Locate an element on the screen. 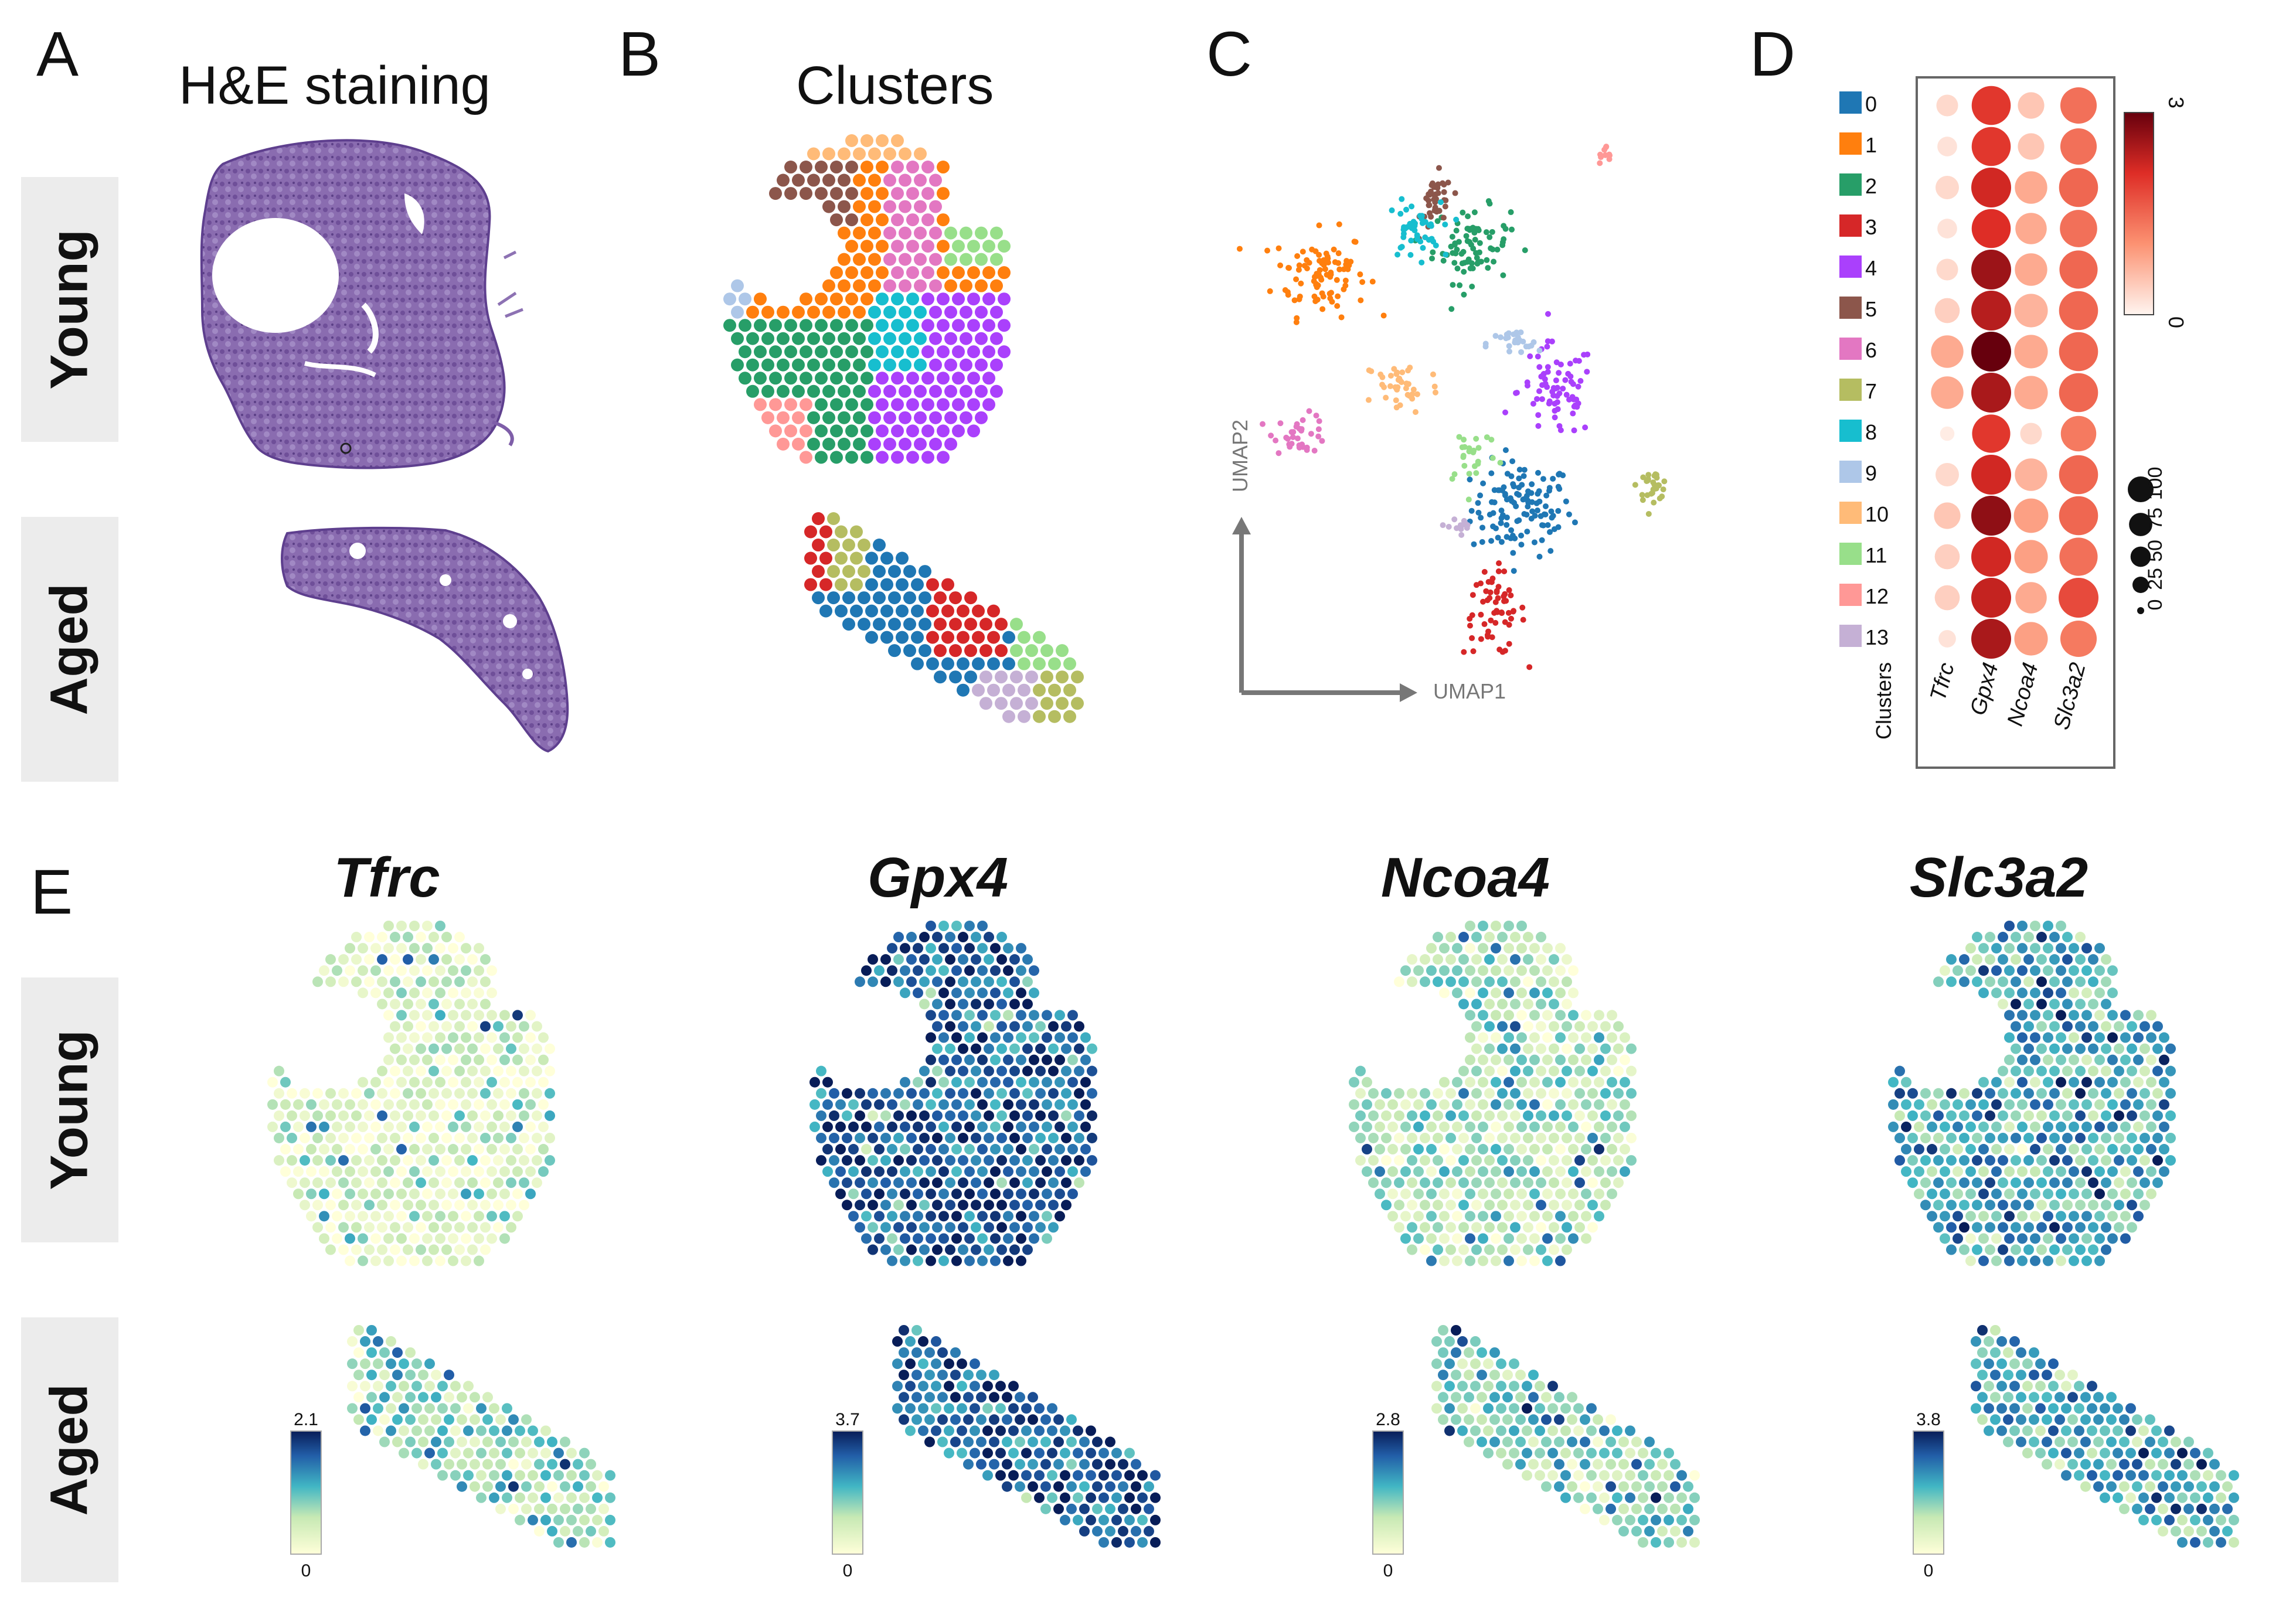 This screenshot has height=1601, width=2296. gene-label-Ncoa4: Ncoa4 is located at coordinates (2023, 694).